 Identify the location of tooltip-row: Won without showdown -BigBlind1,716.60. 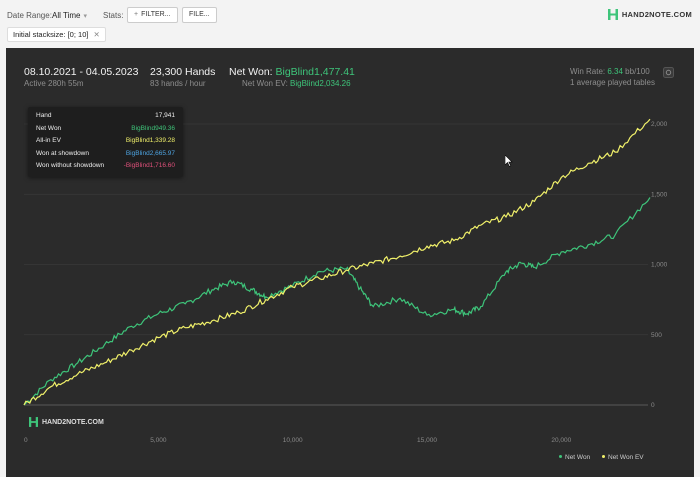
(105, 168).